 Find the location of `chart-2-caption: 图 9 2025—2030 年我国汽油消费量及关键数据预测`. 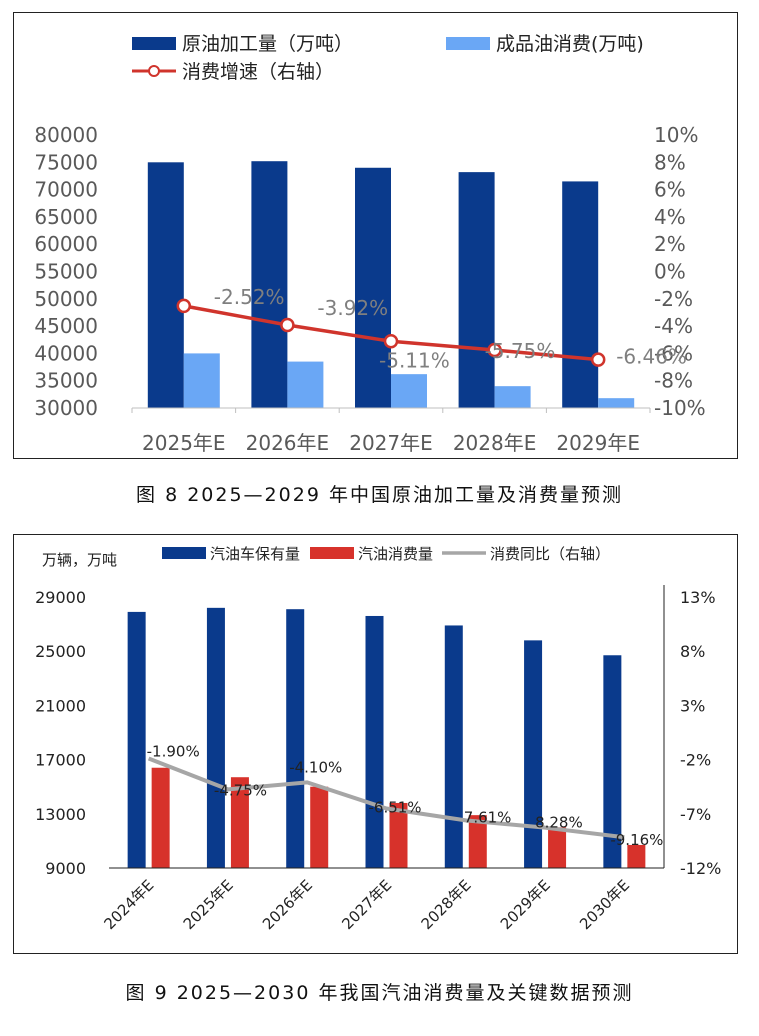

chart-2-caption: 图 9 2025—2030 年我国汽油消费量及关键数据预测 is located at coordinates (379, 993).